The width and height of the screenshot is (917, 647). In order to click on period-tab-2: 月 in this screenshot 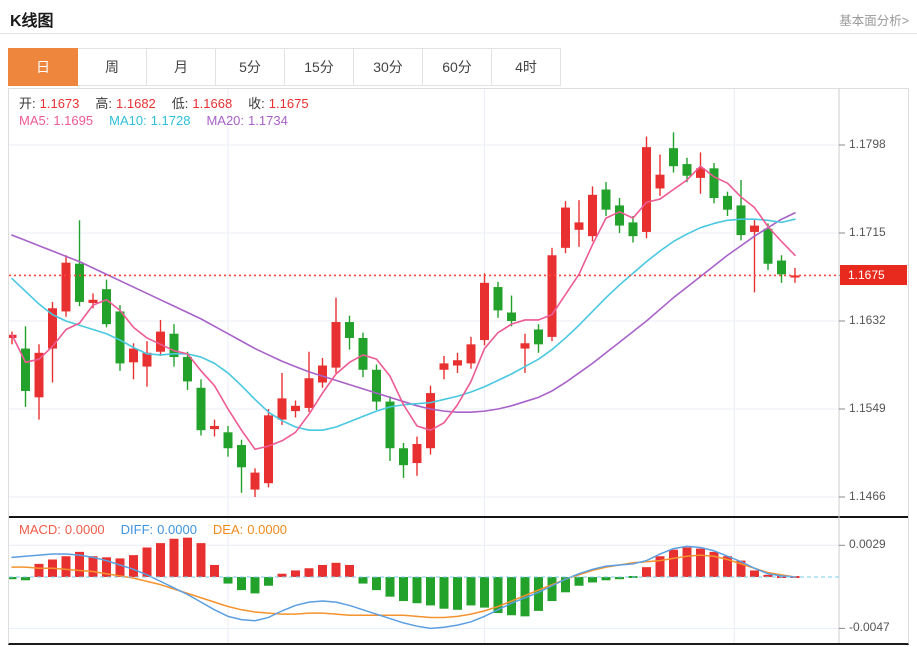, I will do `click(181, 67)`.